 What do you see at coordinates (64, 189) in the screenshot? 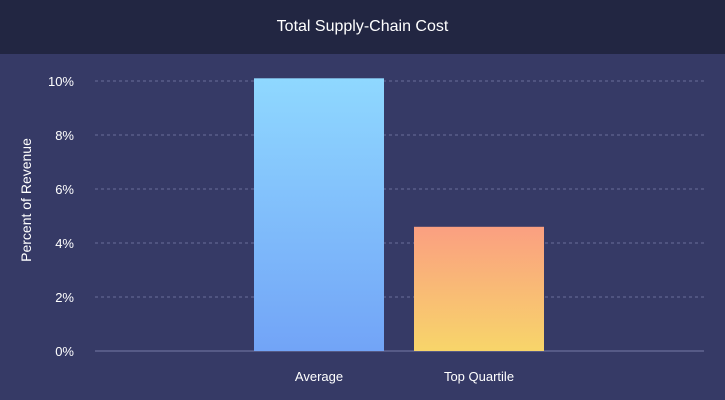
I see `y-tick-label: 6%` at bounding box center [64, 189].